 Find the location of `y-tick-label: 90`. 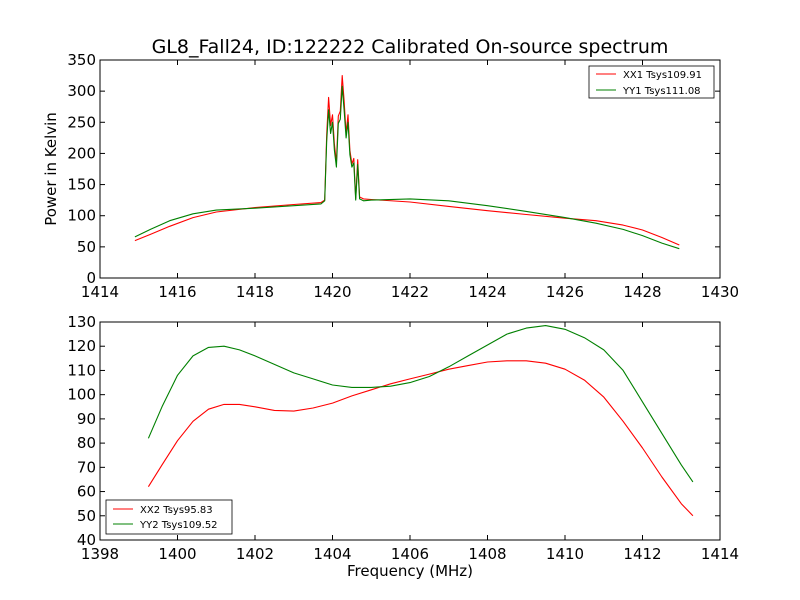

y-tick-label: 90 is located at coordinates (86, 419).